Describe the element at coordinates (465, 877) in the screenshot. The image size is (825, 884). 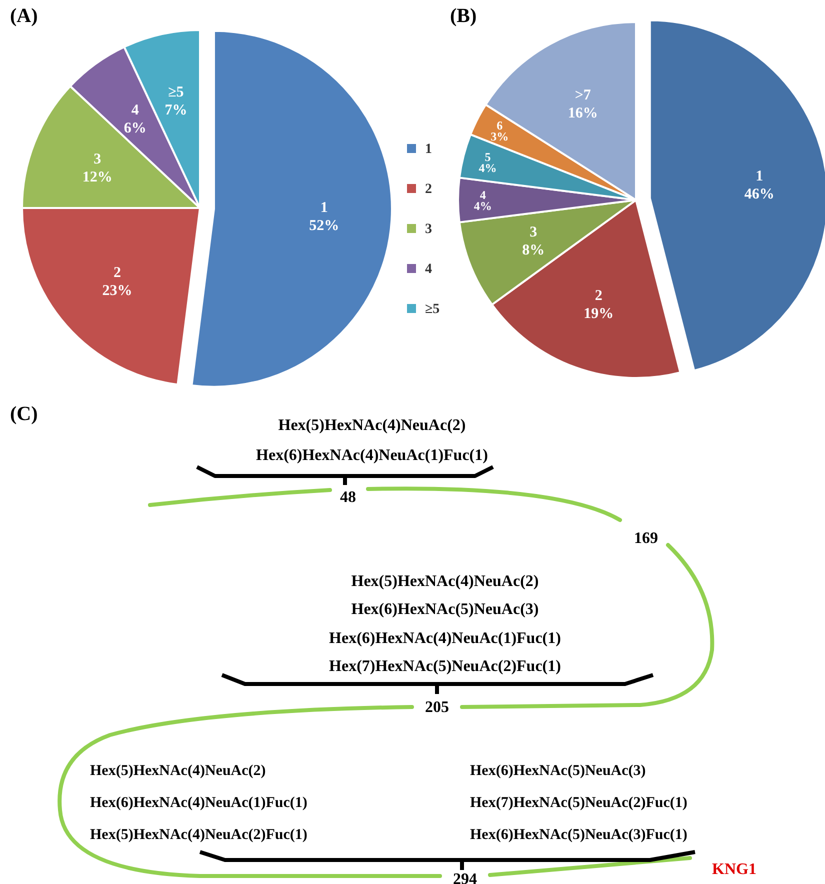
I see `text: 294` at that location.